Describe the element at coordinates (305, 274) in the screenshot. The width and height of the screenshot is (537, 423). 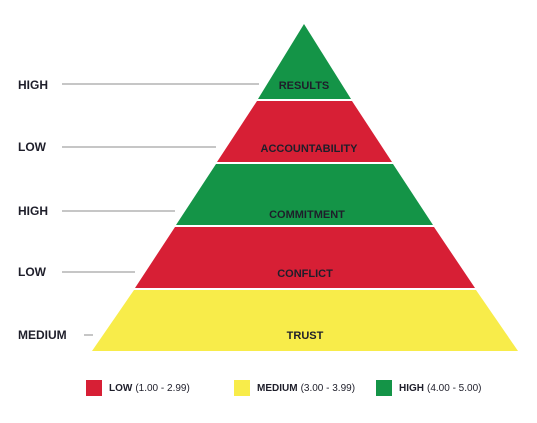
I see `layer-label-conflict: CONFLICT` at that location.